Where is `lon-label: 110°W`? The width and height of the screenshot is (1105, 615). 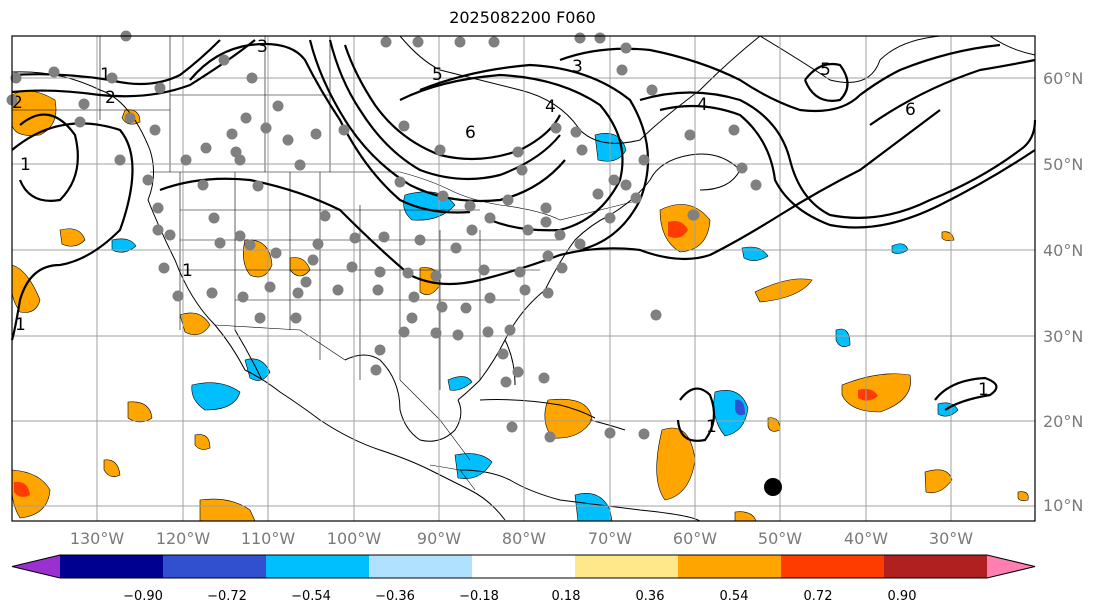 lon-label: 110°W is located at coordinates (268, 538).